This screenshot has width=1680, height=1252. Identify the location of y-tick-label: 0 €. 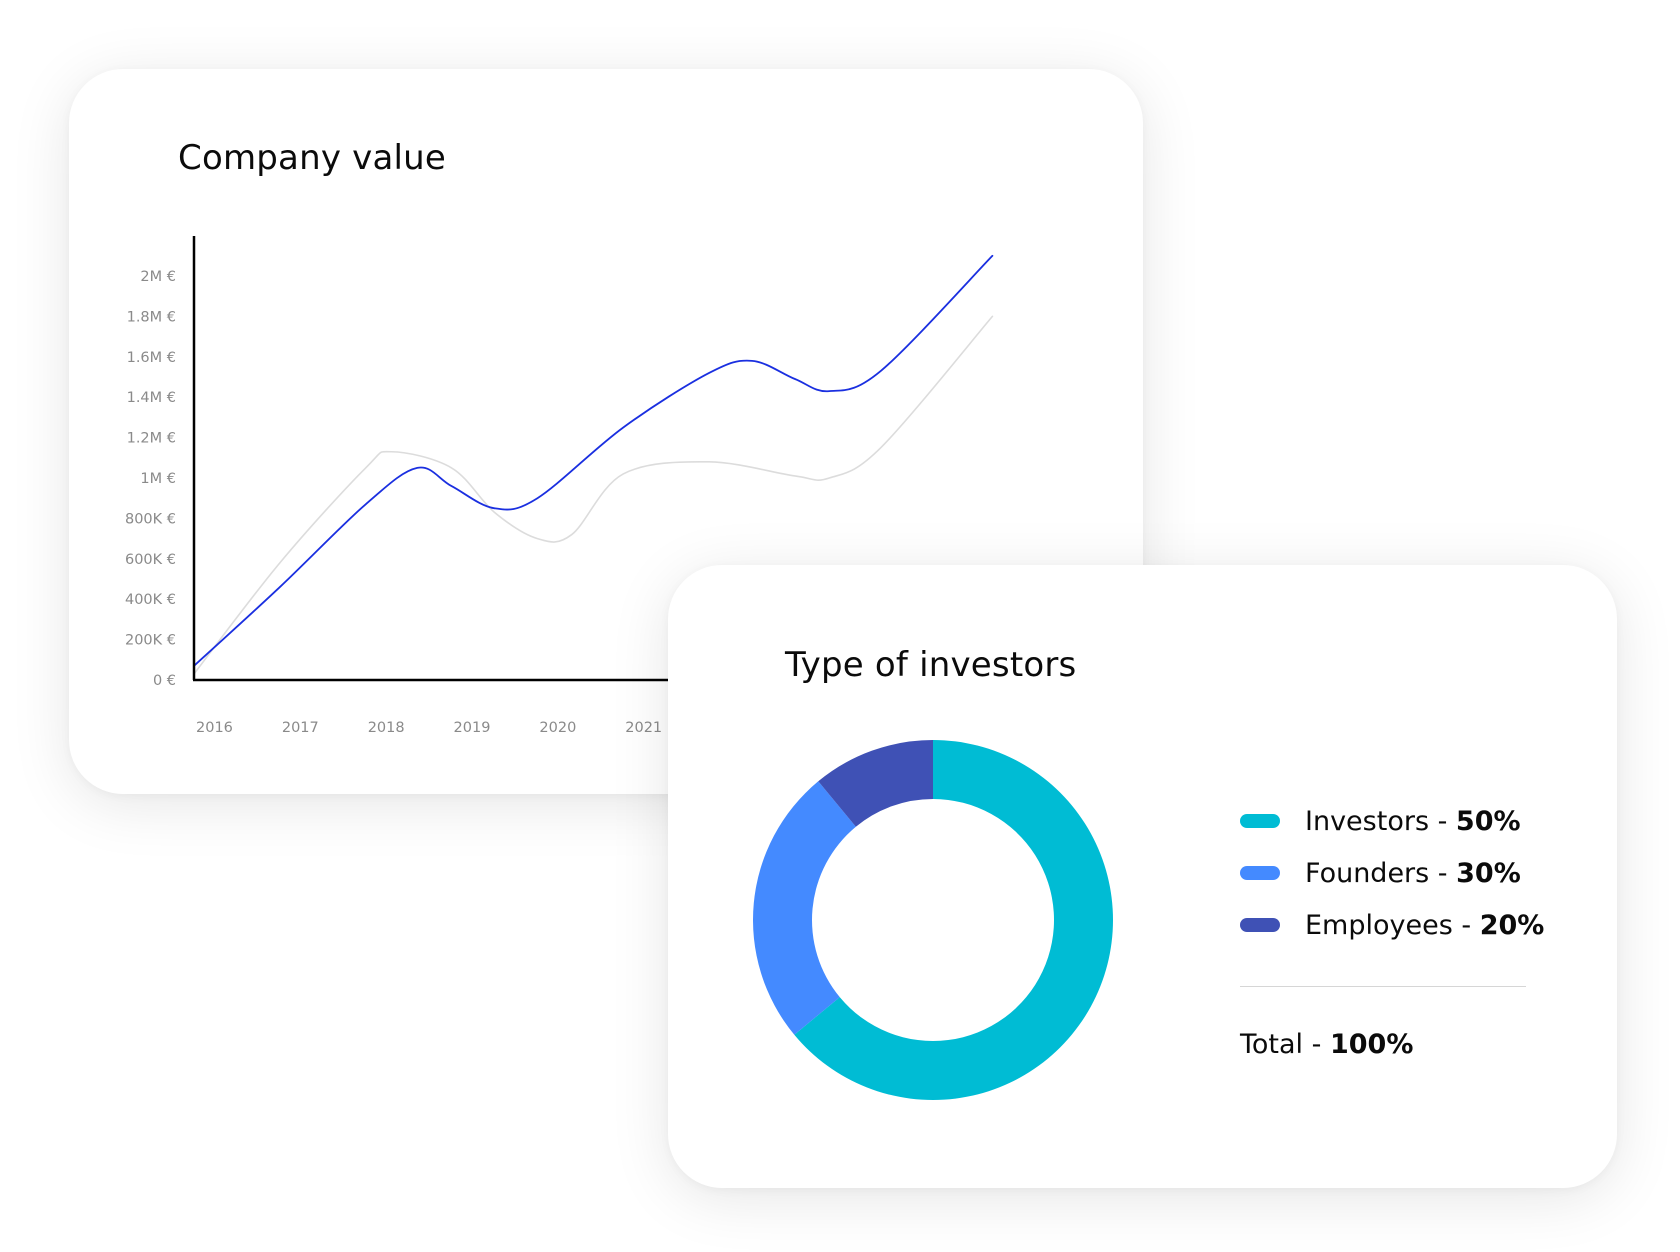
(164, 681).